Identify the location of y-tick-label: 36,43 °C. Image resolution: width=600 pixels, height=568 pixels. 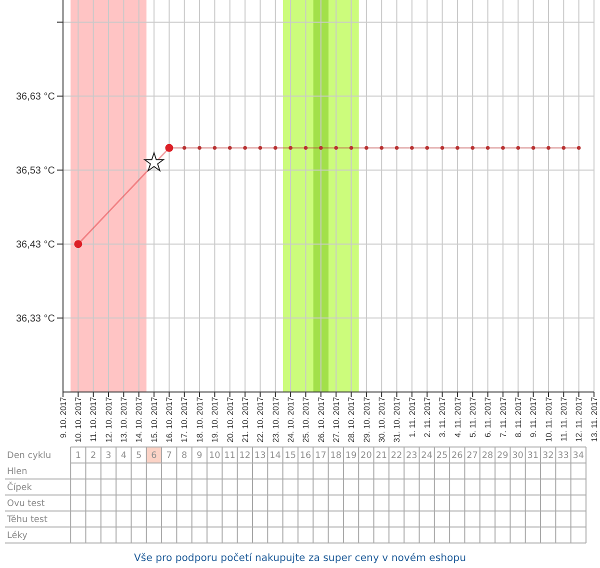
(35, 245).